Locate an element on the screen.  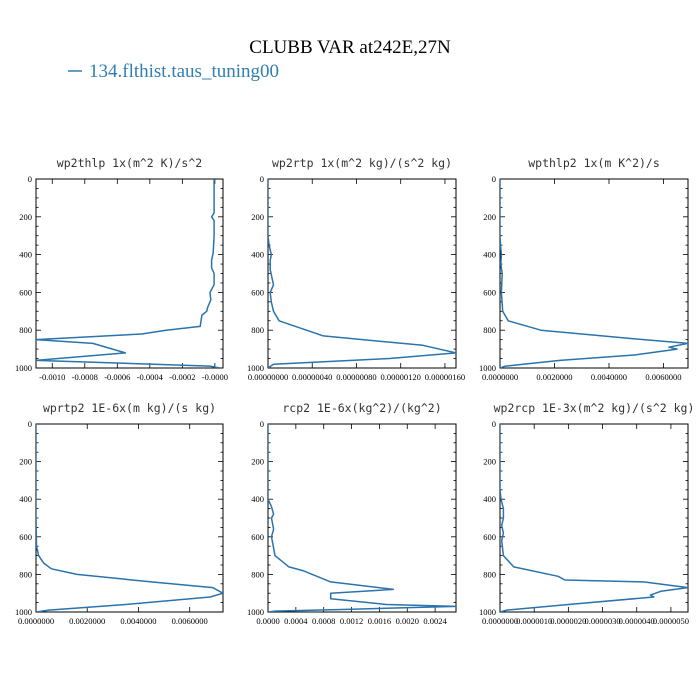
x-tick-label: 0.0016 is located at coordinates (379, 621).